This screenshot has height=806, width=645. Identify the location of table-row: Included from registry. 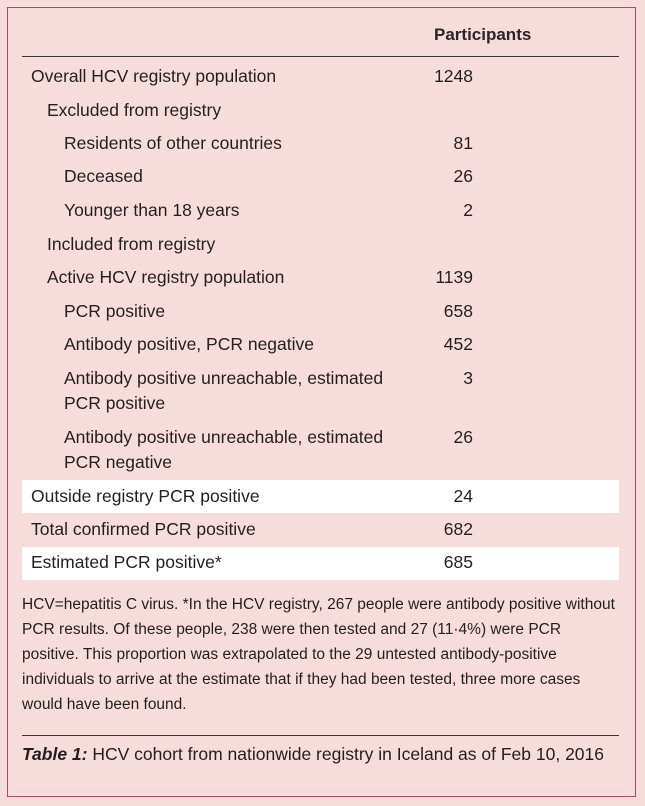
(320, 245).